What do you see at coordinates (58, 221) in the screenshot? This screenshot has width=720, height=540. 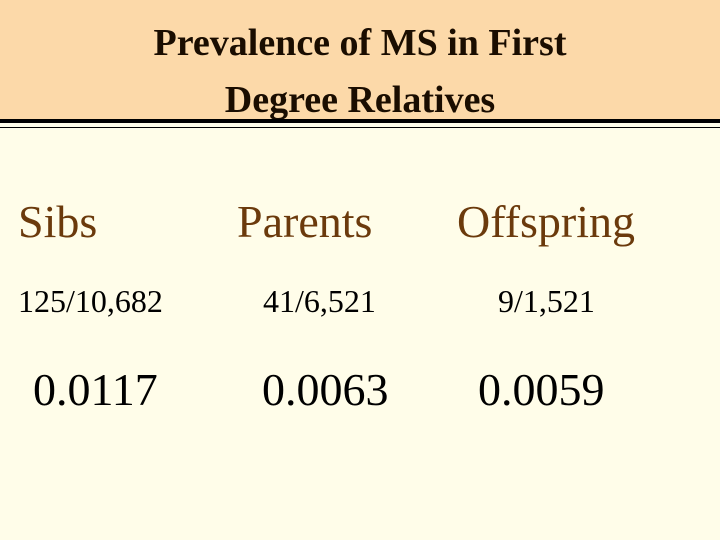 I see `column-header: Sibs` at bounding box center [58, 221].